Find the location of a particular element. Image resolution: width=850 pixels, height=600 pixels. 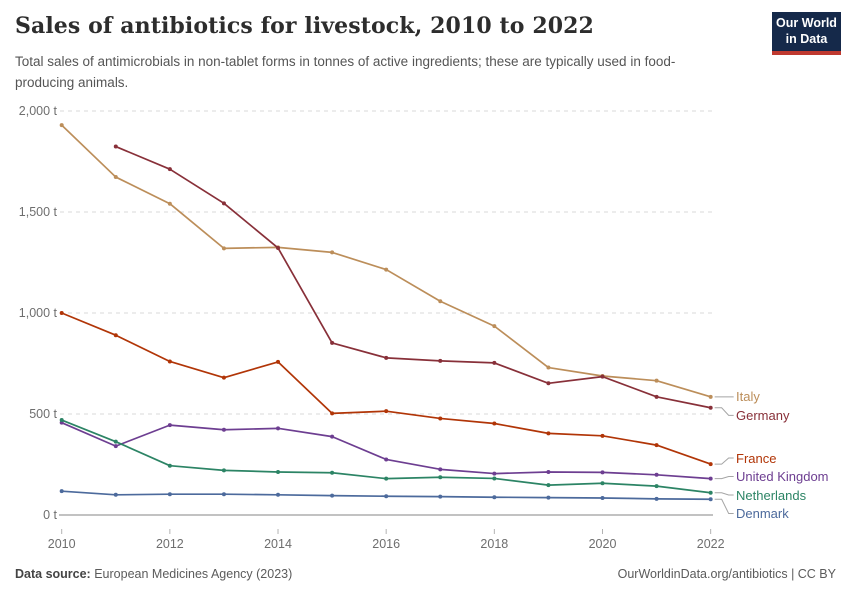

license-link: OurWorldinData.org/antibiotics | CC BY is located at coordinates (726, 574).